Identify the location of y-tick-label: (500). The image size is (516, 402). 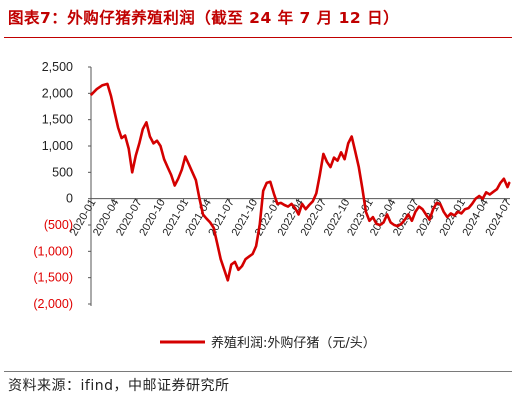
(58, 225).